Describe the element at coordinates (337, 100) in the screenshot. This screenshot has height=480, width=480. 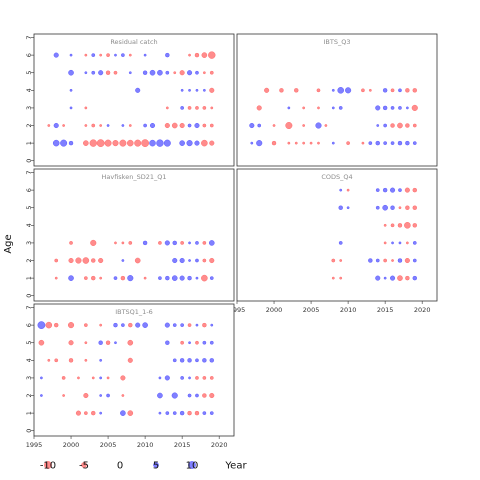
I see `panel-2: IBTS_Q3` at that location.